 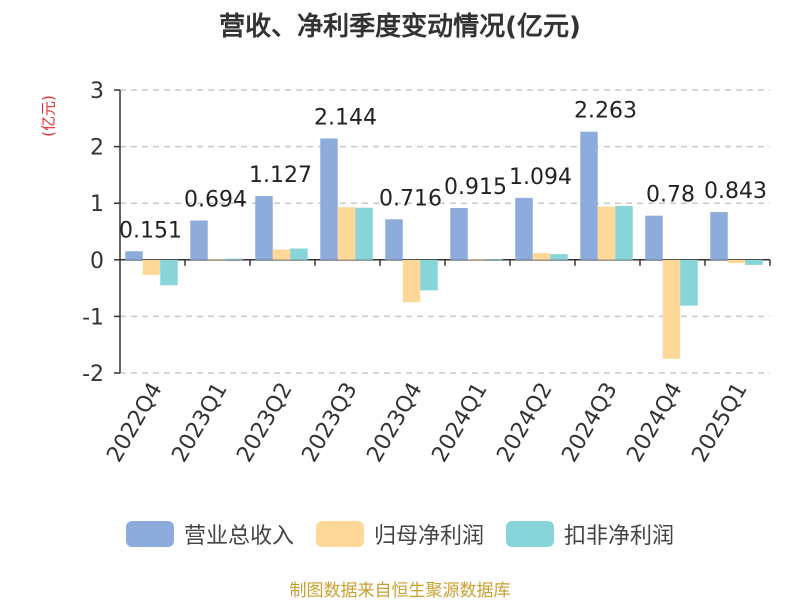 What do you see at coordinates (97, 261) in the screenshot?
I see `y-tick-label: 0` at bounding box center [97, 261].